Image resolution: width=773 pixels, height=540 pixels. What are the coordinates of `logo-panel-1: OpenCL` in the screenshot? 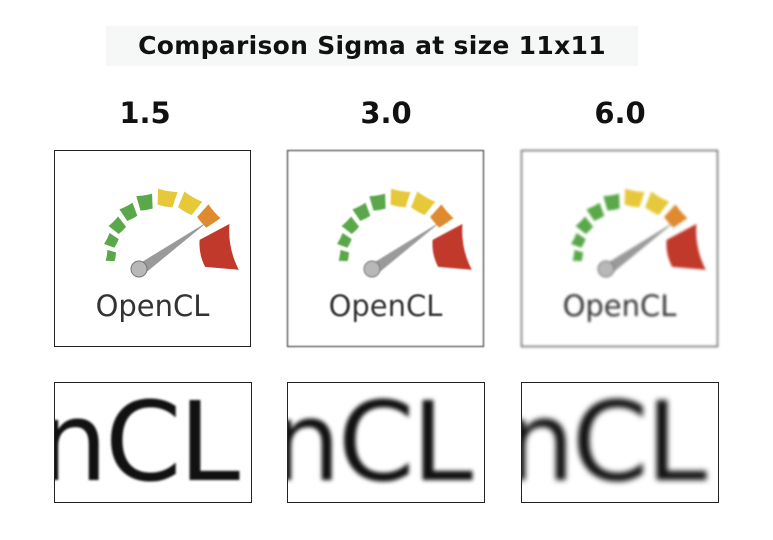 It's located at (152, 248).